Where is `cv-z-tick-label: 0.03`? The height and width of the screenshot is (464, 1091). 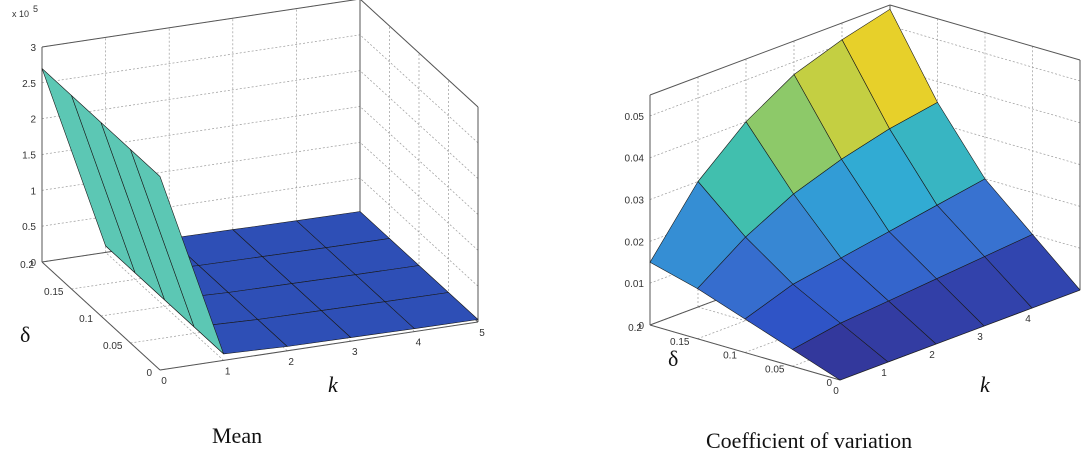
cv-z-tick-label: 0.03 is located at coordinates (635, 201).